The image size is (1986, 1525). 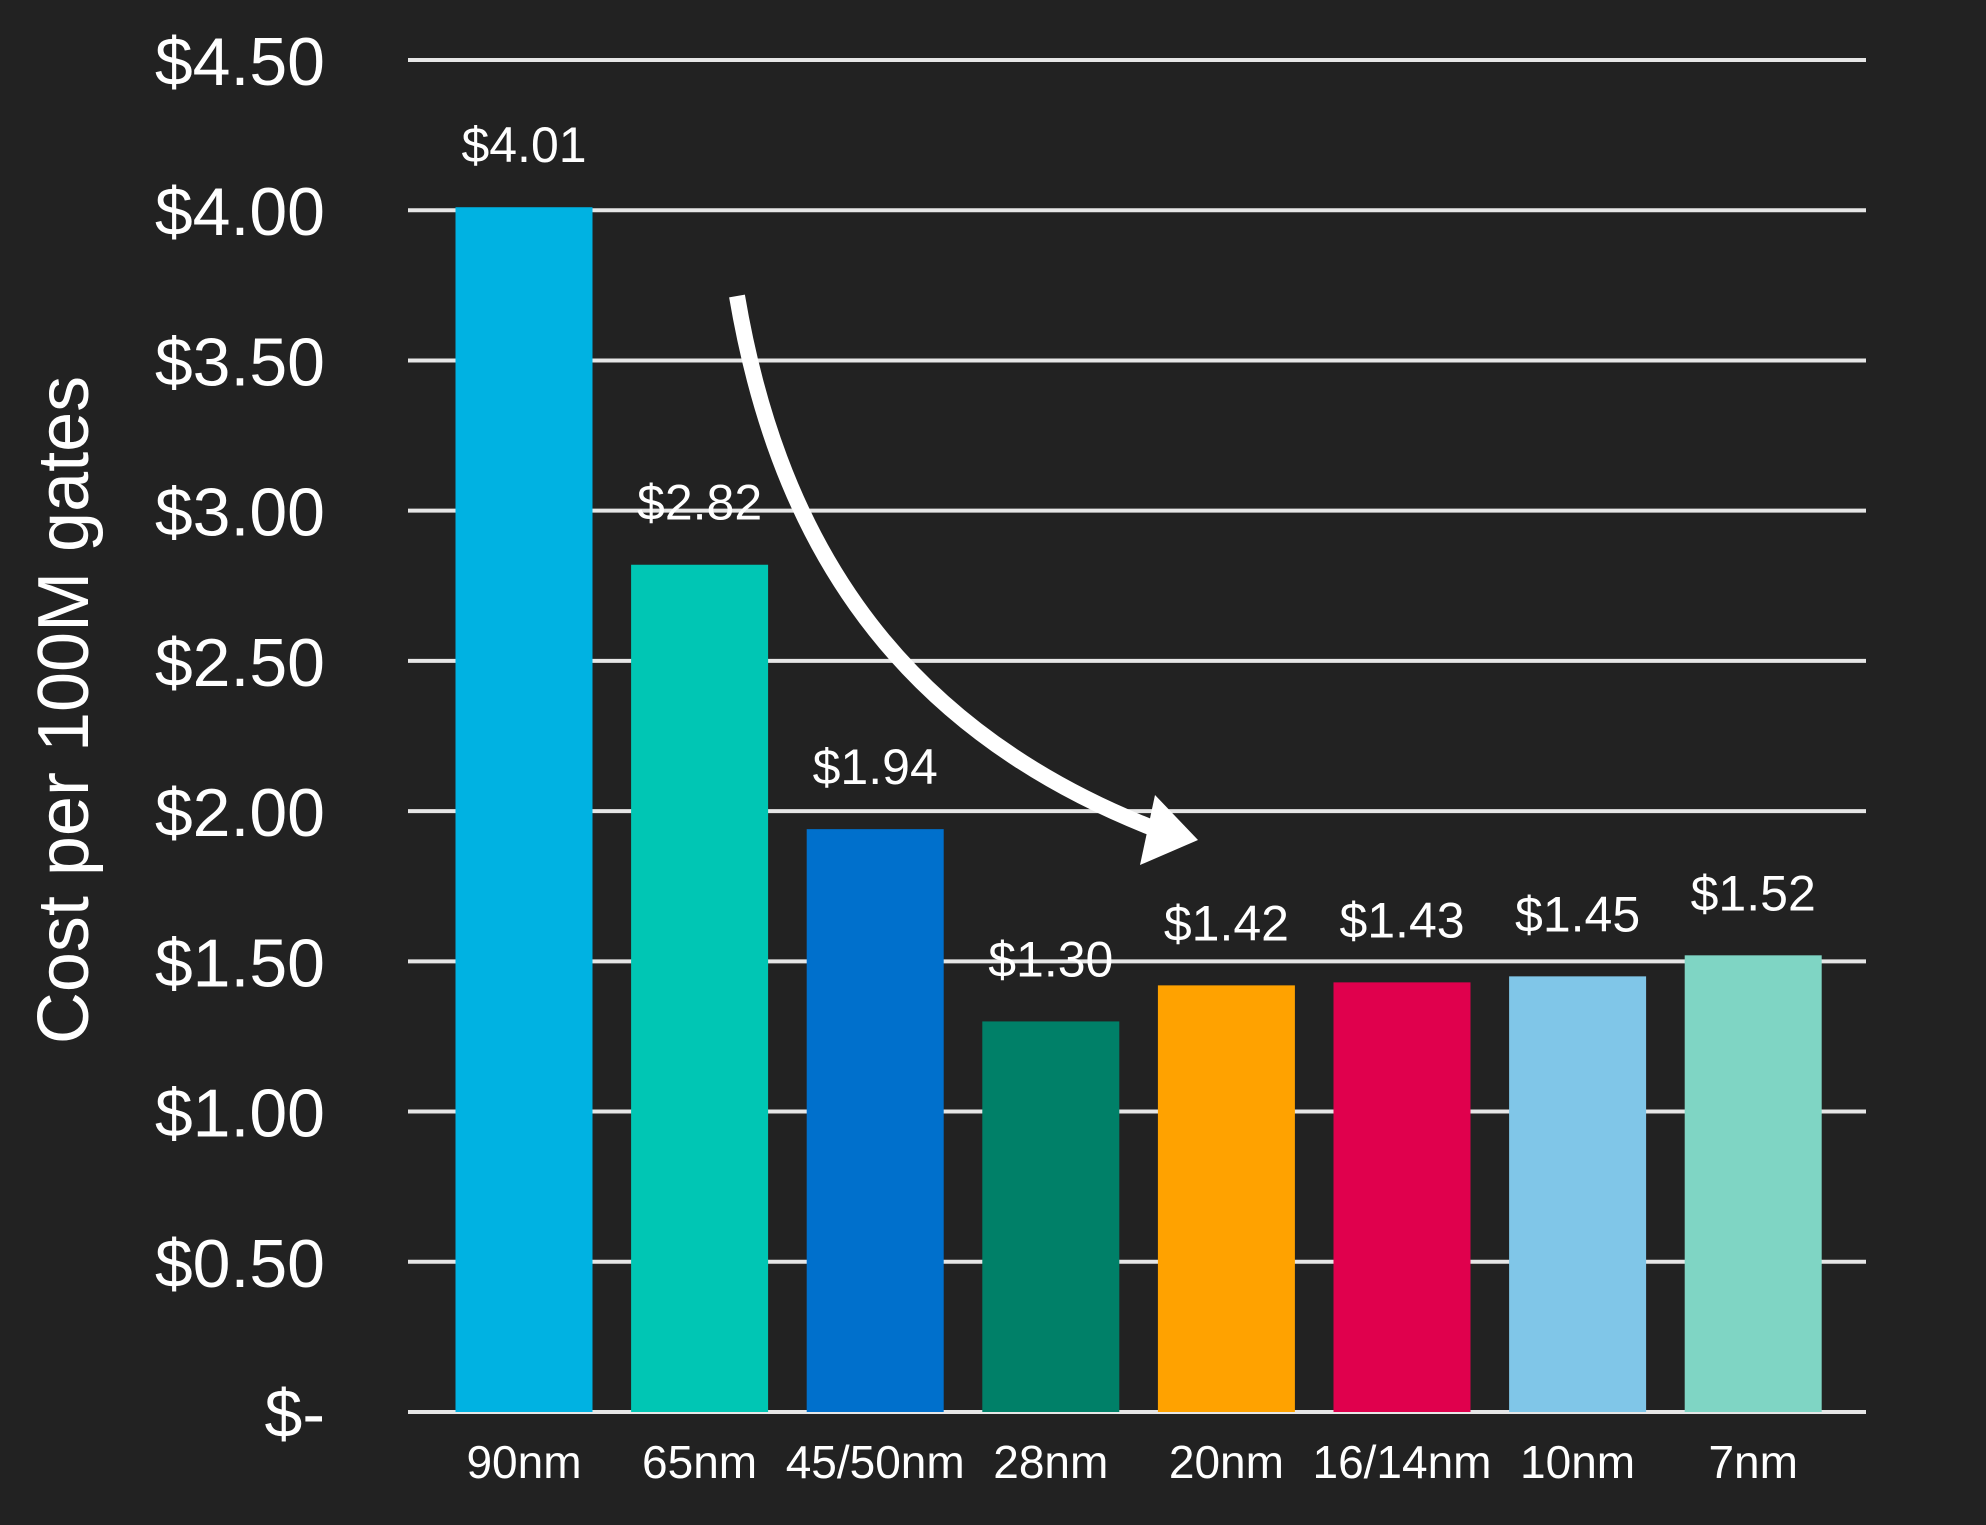 What do you see at coordinates (295, 1414) in the screenshot?
I see `y-tick-label: $-` at bounding box center [295, 1414].